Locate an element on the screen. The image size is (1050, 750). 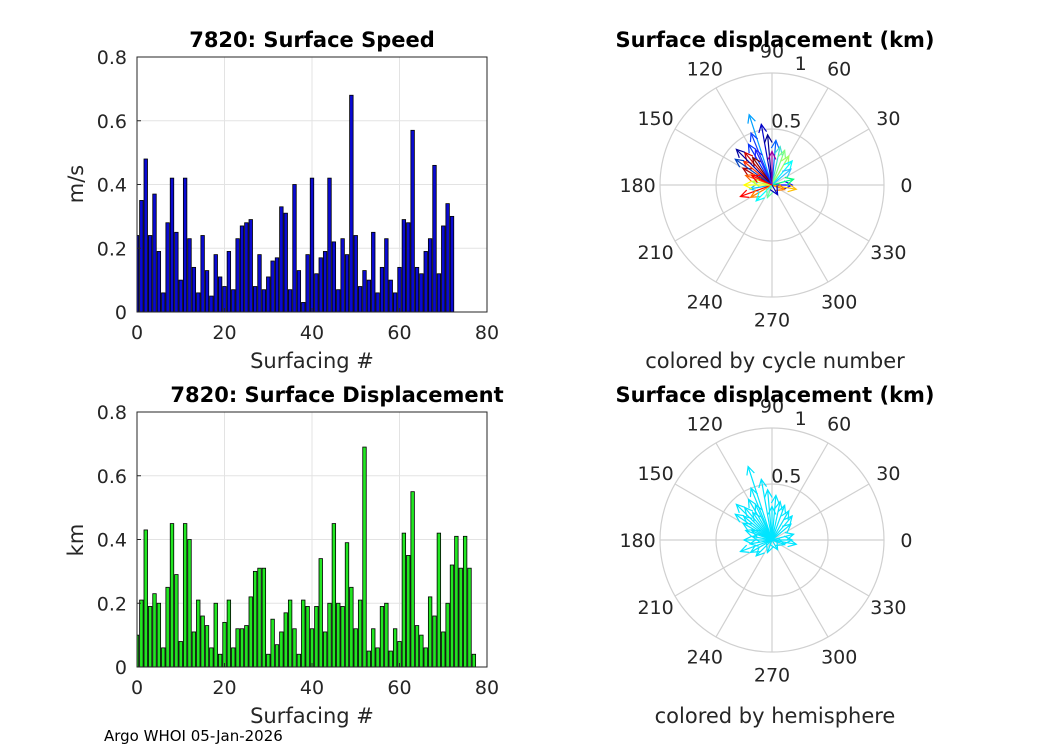
polar-hemisphere-angle-label: 150 is located at coordinates (655, 474).